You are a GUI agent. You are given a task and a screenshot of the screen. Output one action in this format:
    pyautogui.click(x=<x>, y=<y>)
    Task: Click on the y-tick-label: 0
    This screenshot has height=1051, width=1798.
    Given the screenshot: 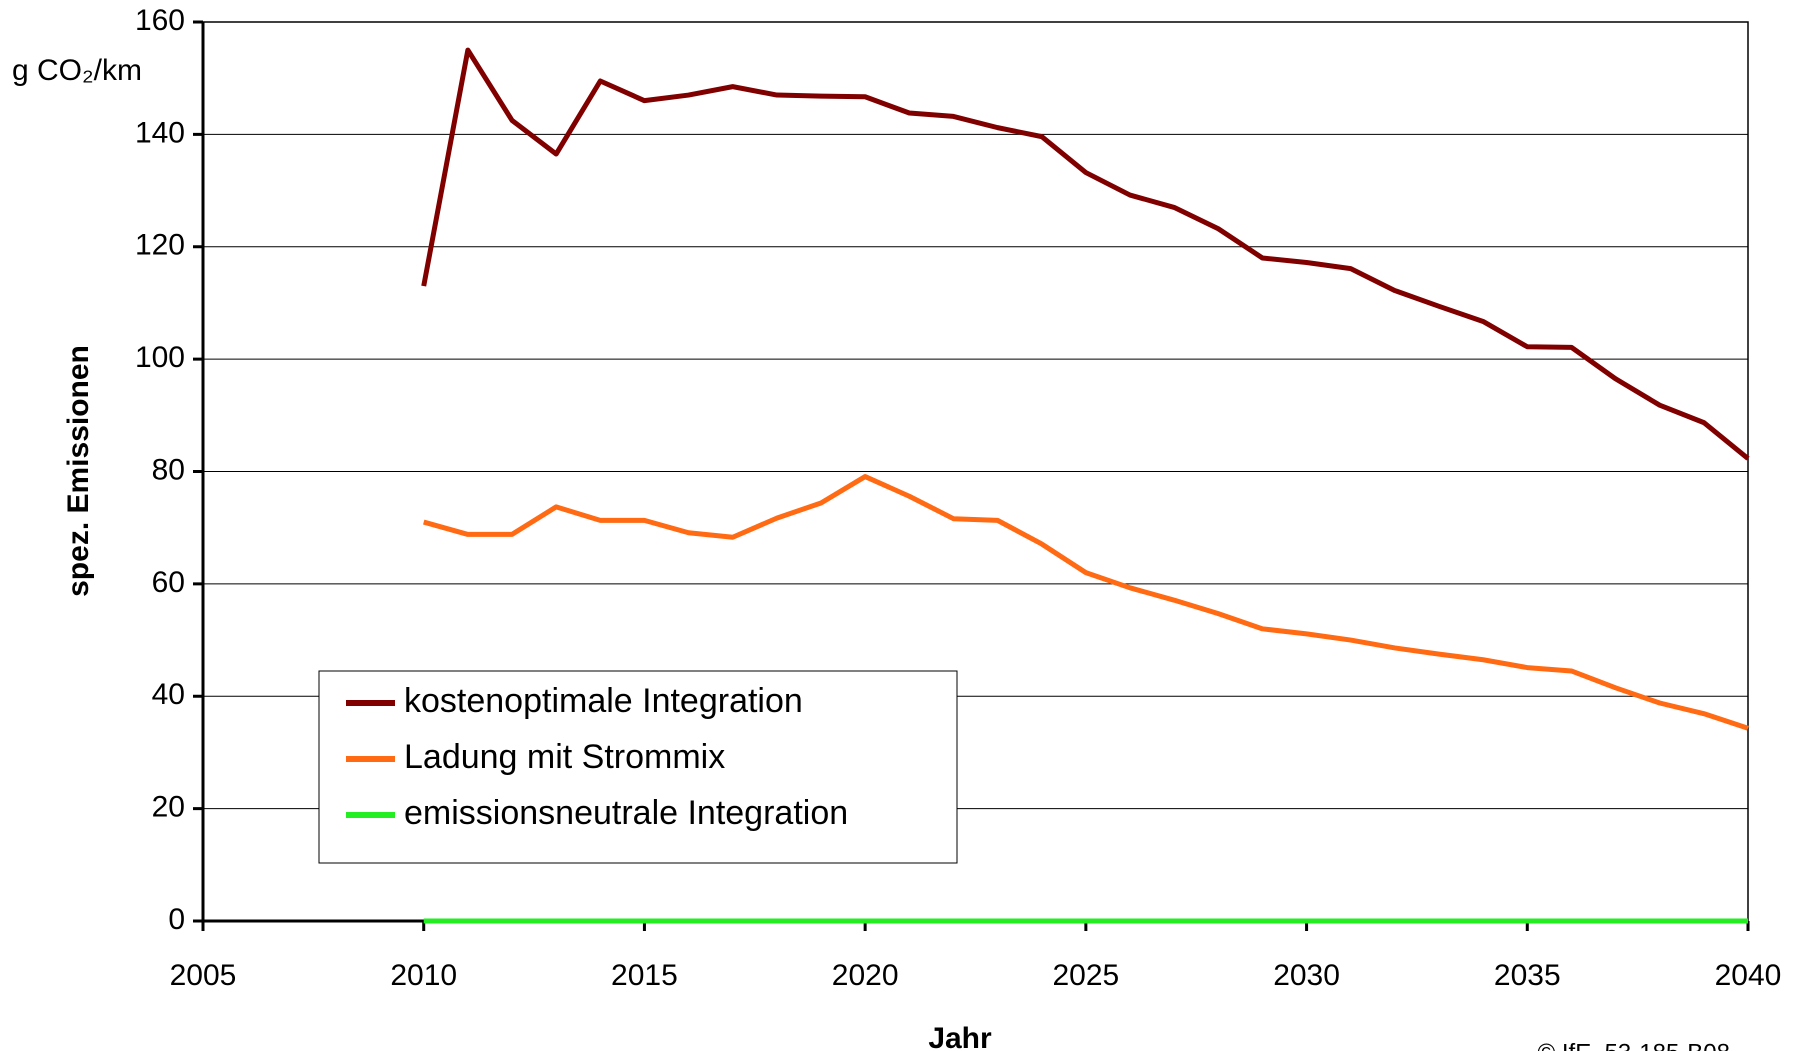 What is the action you would take?
    pyautogui.click(x=176, y=919)
    